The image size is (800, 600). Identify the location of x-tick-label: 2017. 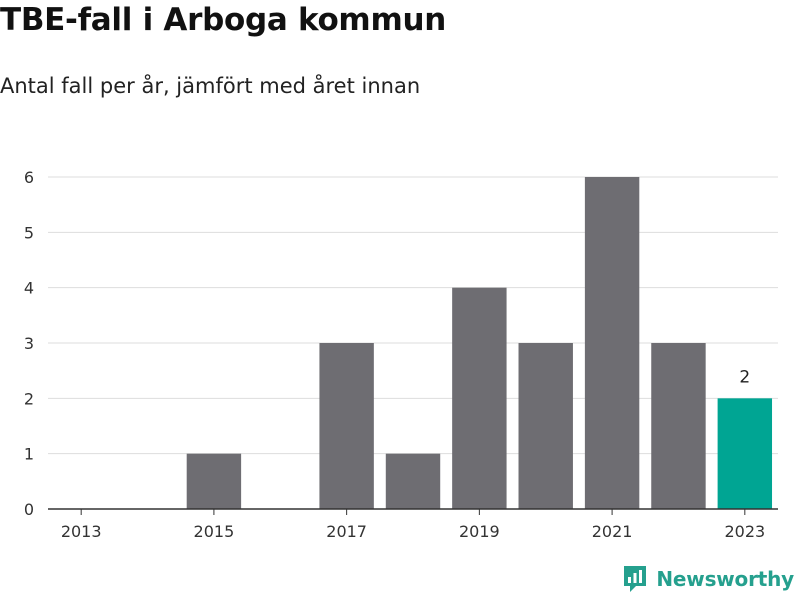
(346, 531).